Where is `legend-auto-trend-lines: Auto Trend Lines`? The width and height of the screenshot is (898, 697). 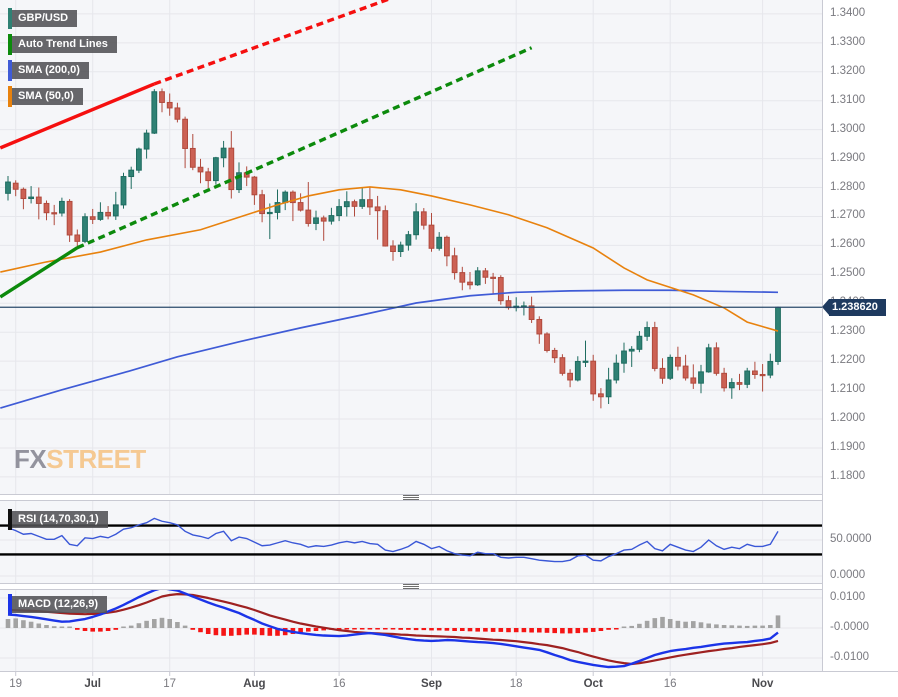
legend-auto-trend-lines: Auto Trend Lines is located at coordinates (62, 44).